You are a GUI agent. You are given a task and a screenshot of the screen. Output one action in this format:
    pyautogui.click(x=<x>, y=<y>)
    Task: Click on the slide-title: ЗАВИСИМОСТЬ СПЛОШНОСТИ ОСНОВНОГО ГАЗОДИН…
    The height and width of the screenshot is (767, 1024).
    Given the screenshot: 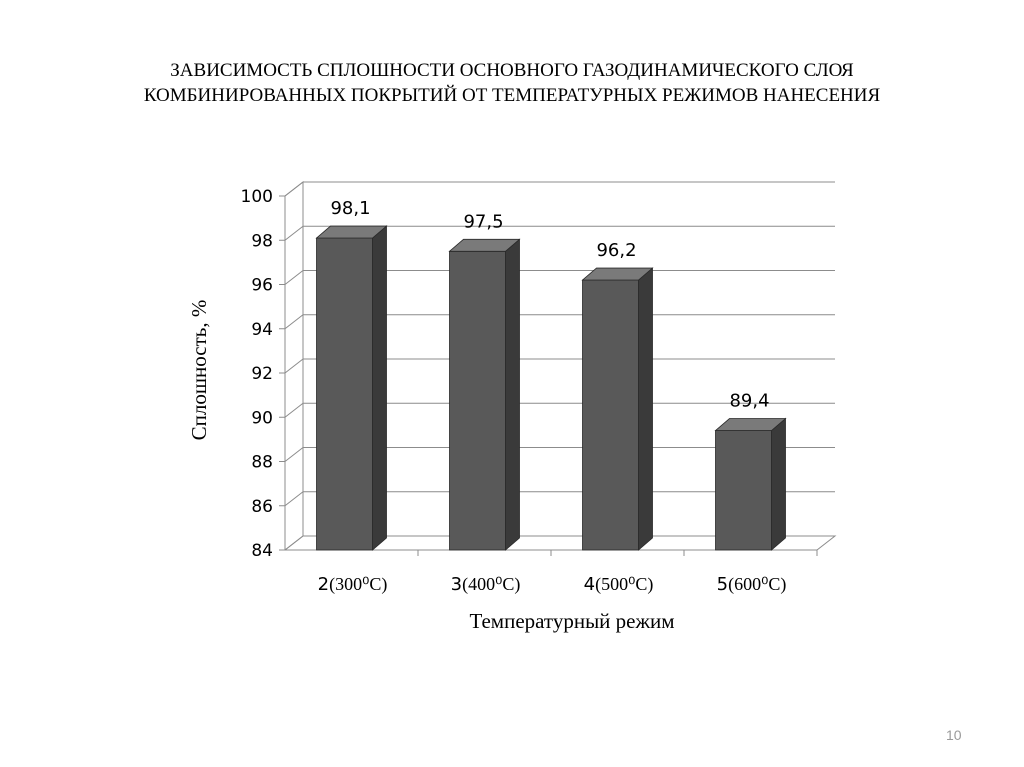 What is the action you would take?
    pyautogui.click(x=512, y=83)
    